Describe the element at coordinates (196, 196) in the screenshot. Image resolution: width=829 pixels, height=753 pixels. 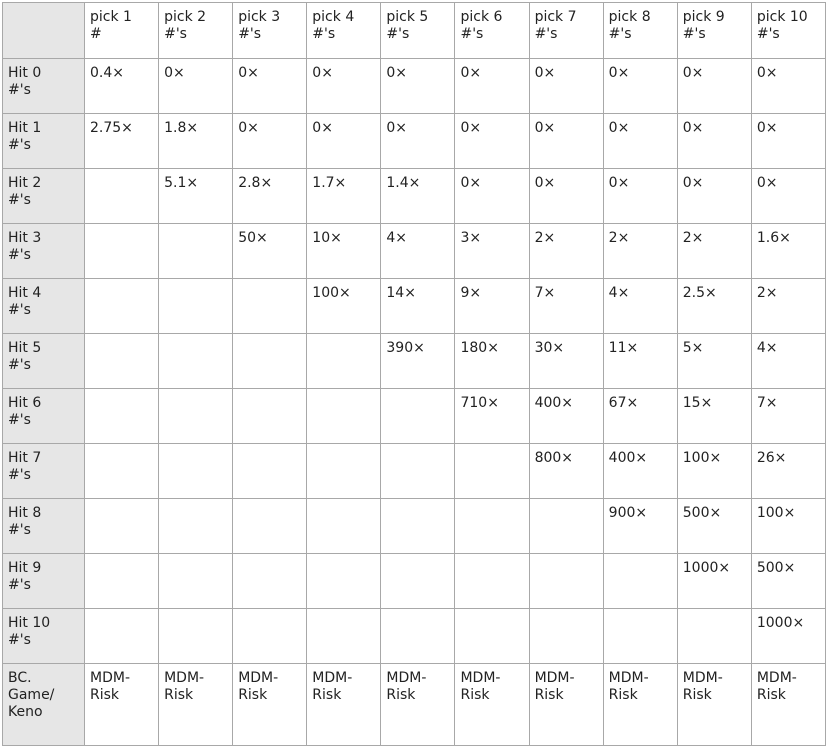
I see `table-cell: 5.1×` at that location.